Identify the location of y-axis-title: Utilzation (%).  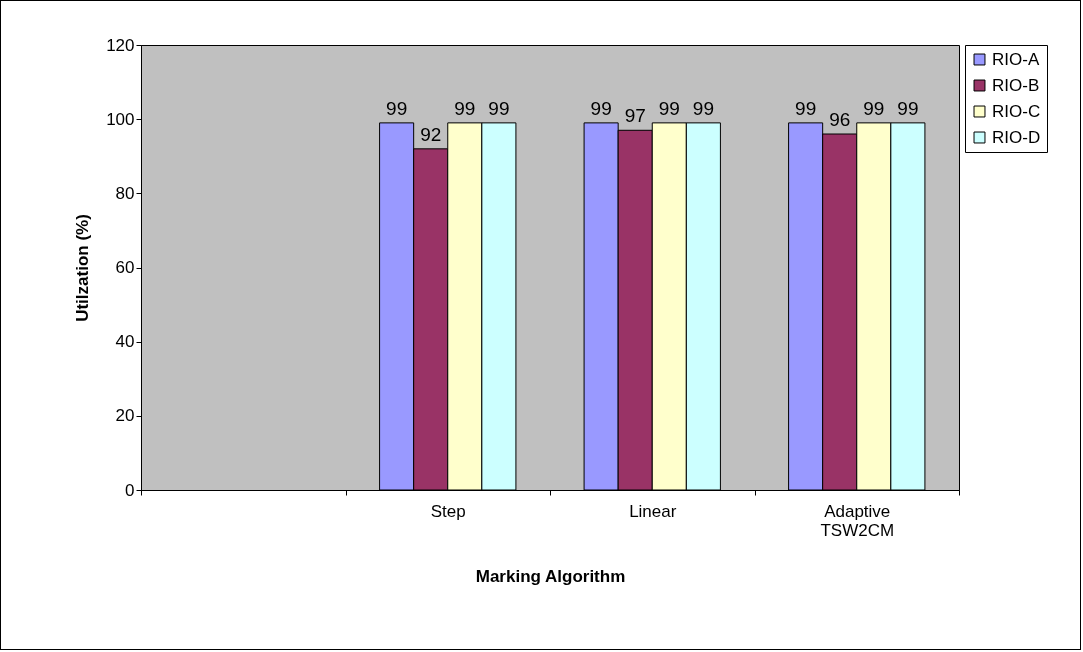
(83, 268).